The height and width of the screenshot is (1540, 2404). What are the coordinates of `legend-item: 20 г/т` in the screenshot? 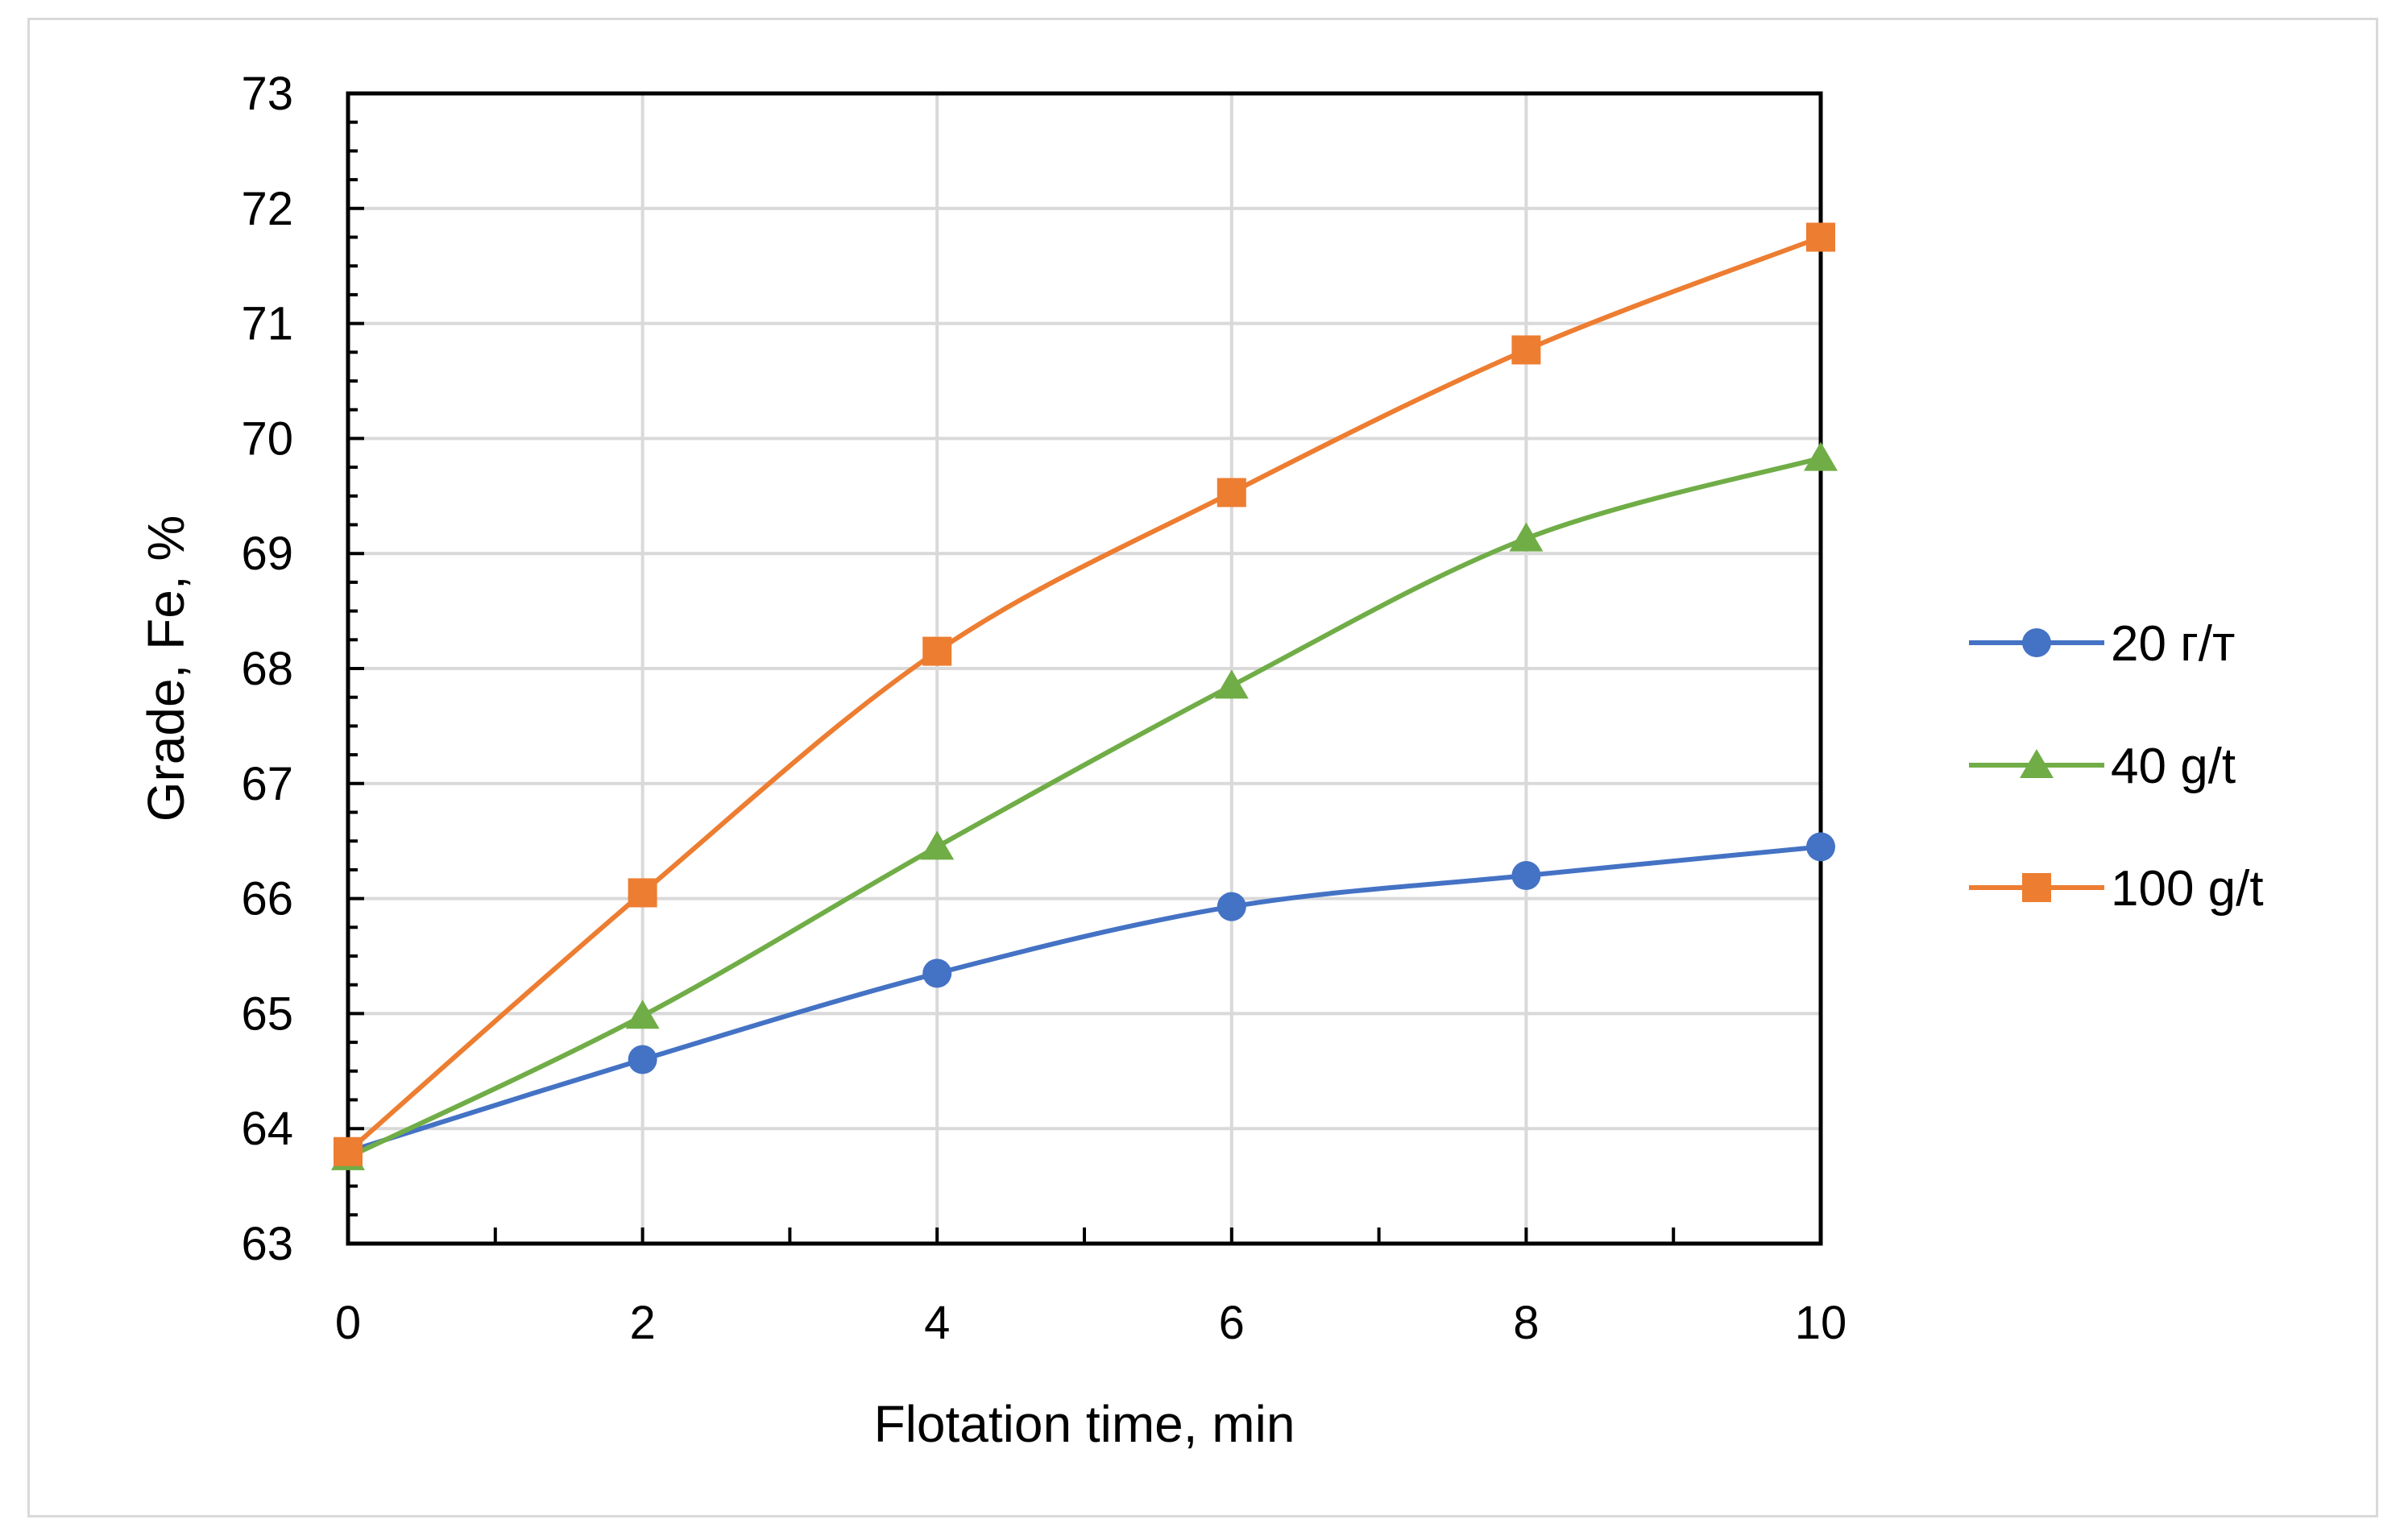 It's located at (2102, 644).